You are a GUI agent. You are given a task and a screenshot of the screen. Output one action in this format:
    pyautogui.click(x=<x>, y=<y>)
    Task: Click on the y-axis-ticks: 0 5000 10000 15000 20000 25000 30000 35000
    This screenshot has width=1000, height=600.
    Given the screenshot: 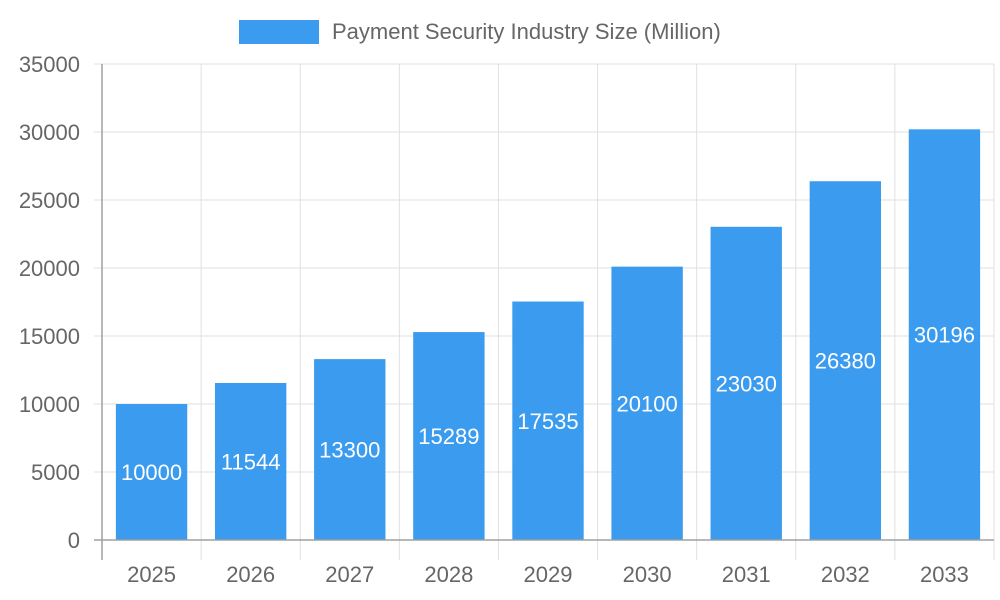 What is the action you would take?
    pyautogui.click(x=49, y=302)
    